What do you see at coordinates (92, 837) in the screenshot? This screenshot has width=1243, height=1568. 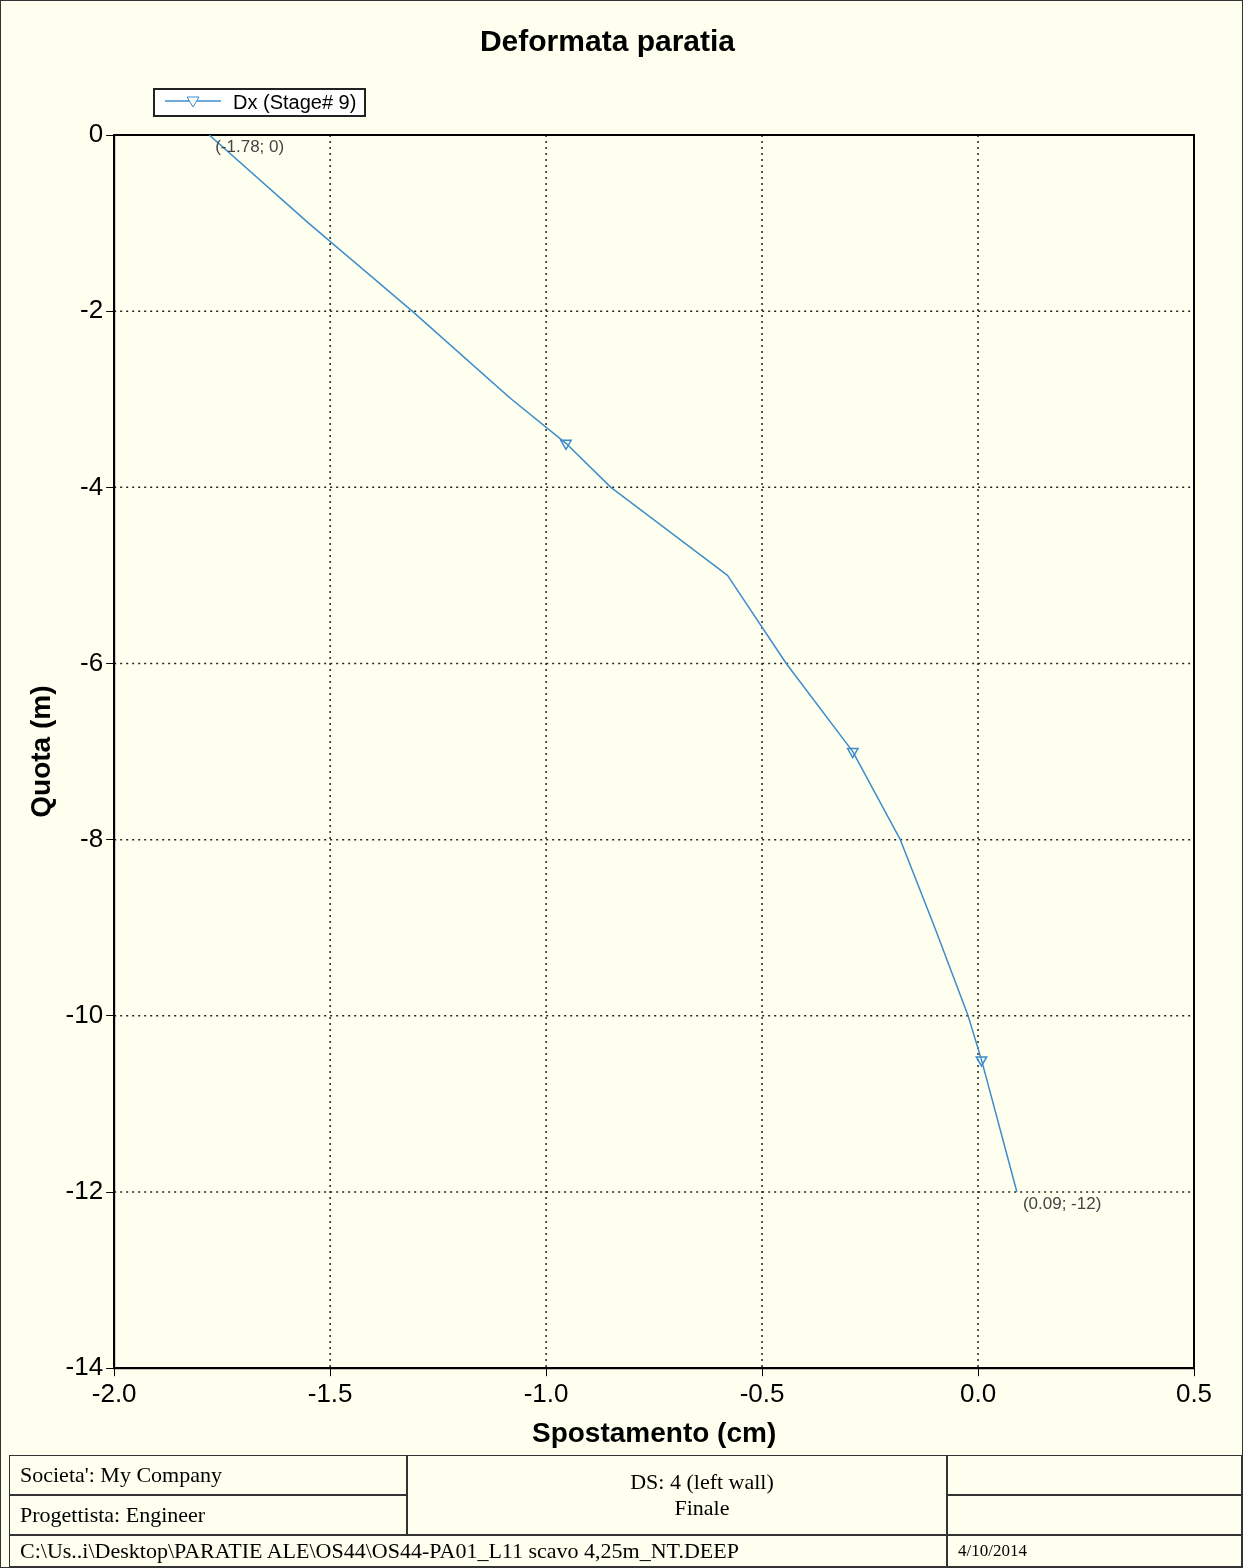 I see `y-tick-label: -8` at bounding box center [92, 837].